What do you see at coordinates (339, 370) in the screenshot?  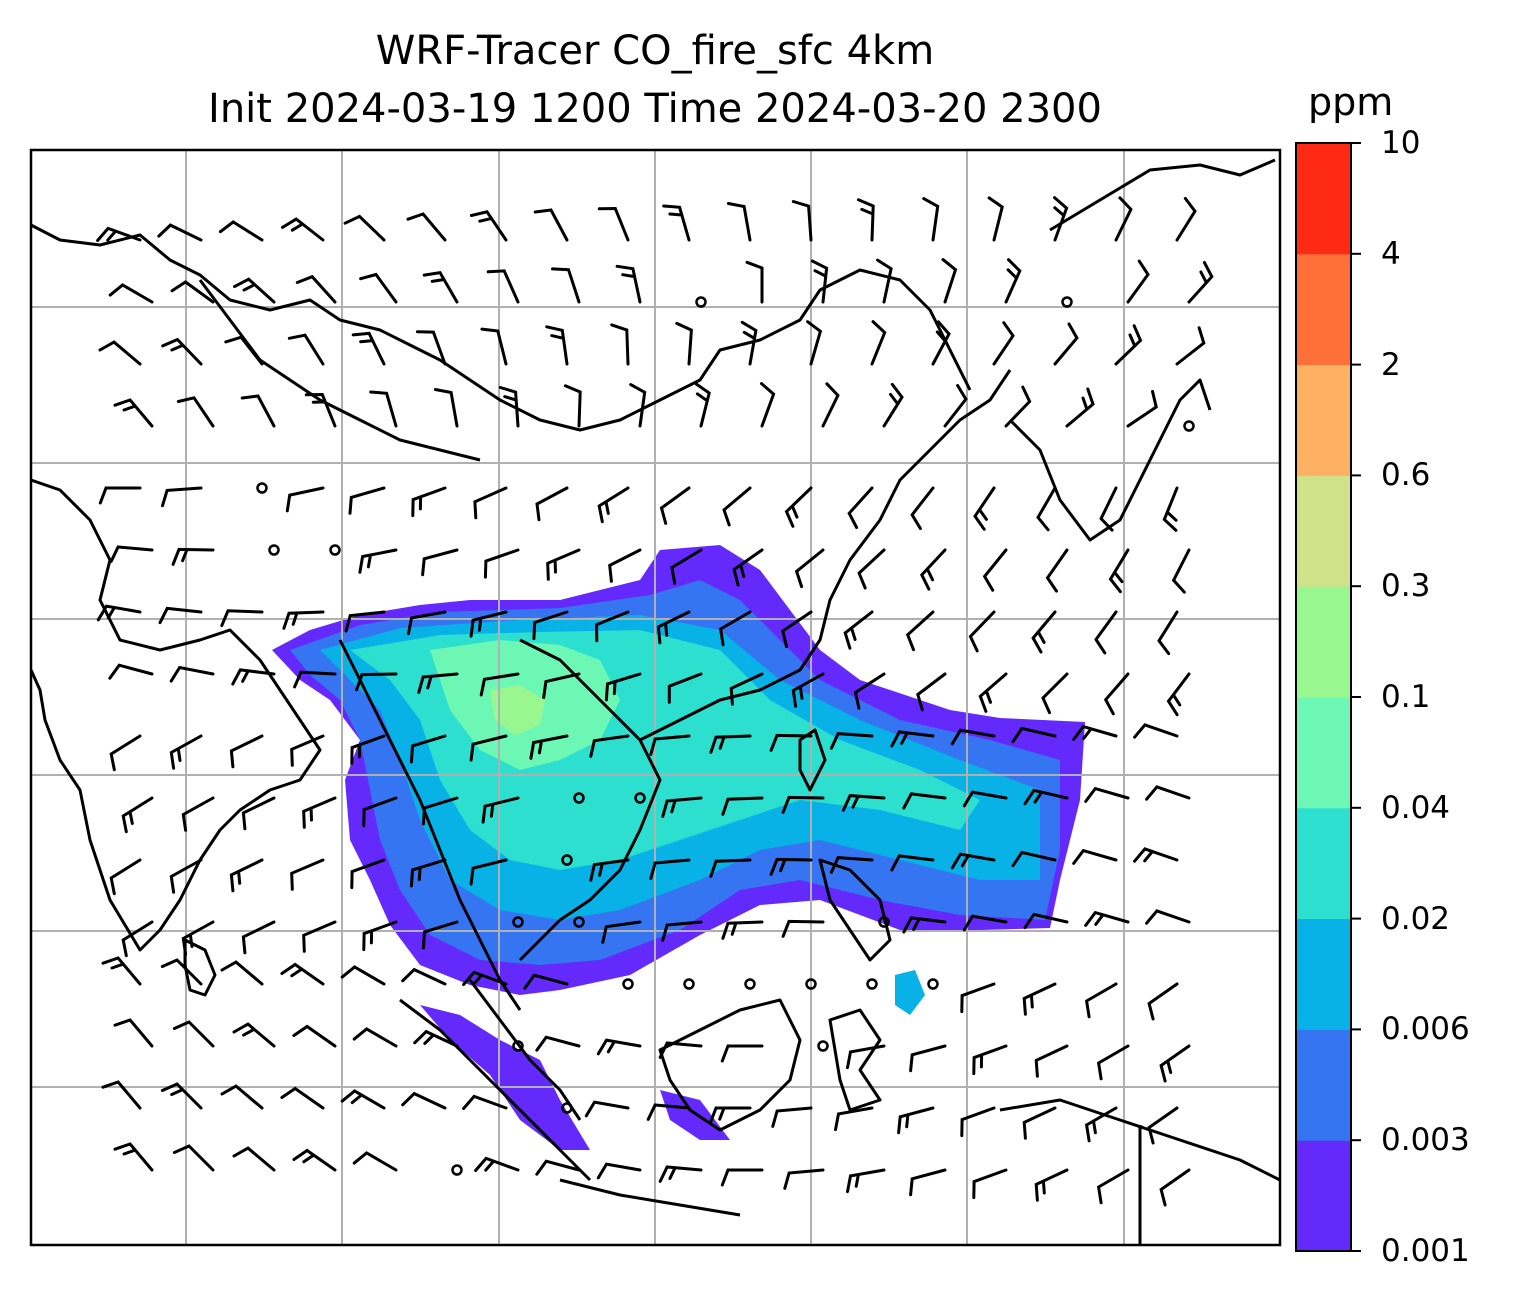 I see `china-border-south` at bounding box center [339, 370].